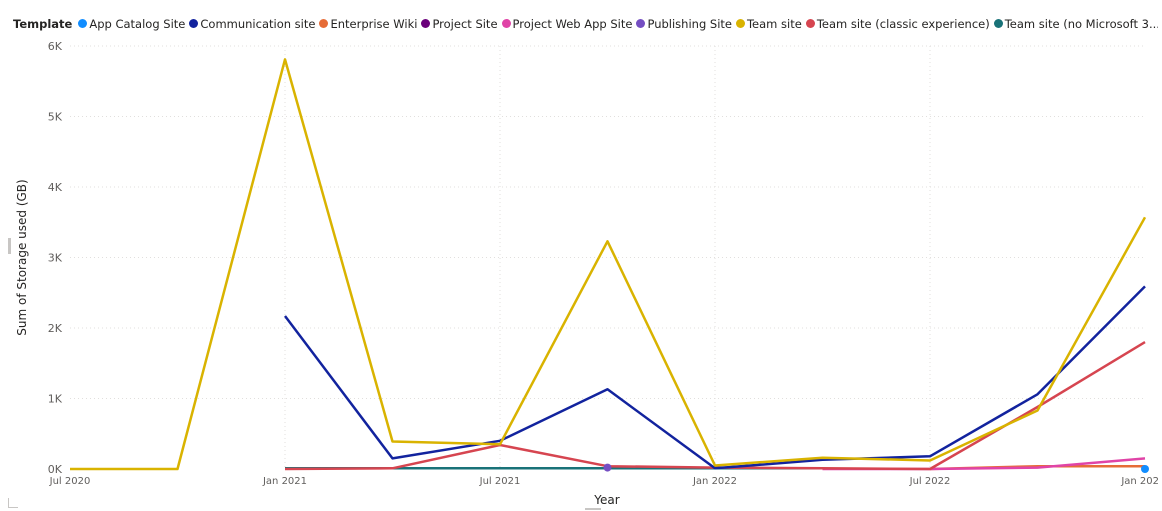 The width and height of the screenshot is (1162, 511). What do you see at coordinates (22, 257) in the screenshot?
I see `y-axis-title: Sum of Storage used (GB)` at bounding box center [22, 257].